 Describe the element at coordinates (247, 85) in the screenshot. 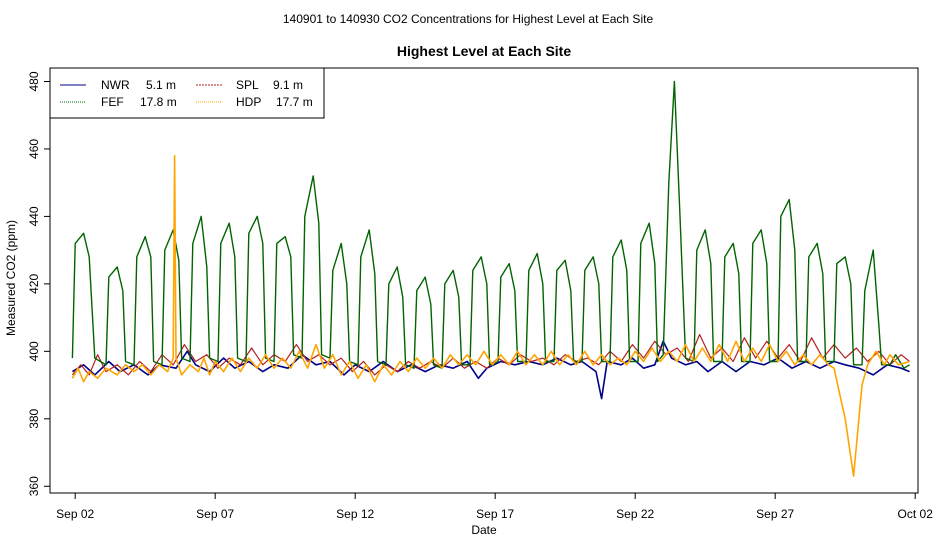

I see `legend-label-spl: SPL` at that location.